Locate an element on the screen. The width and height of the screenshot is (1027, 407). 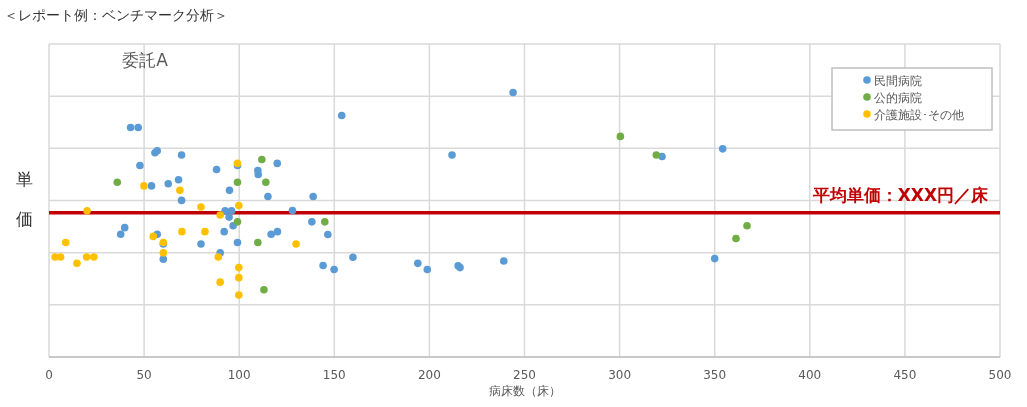
x-tick-label: 450 is located at coordinates (905, 375).